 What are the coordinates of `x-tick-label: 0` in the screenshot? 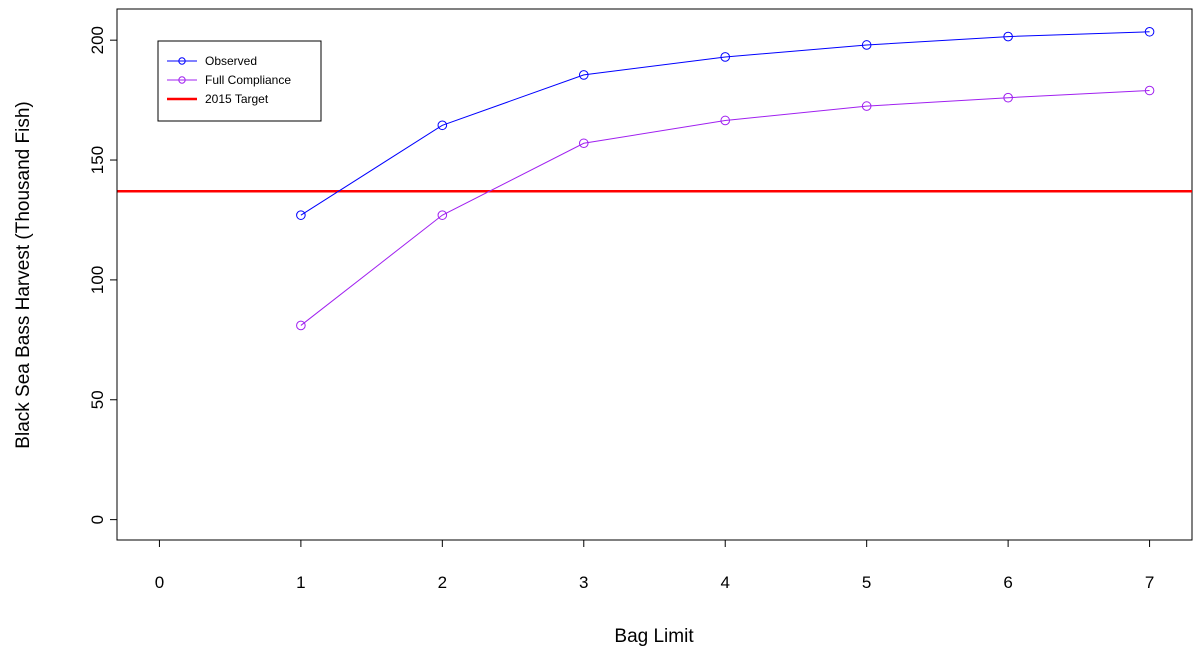 It's located at (159, 582).